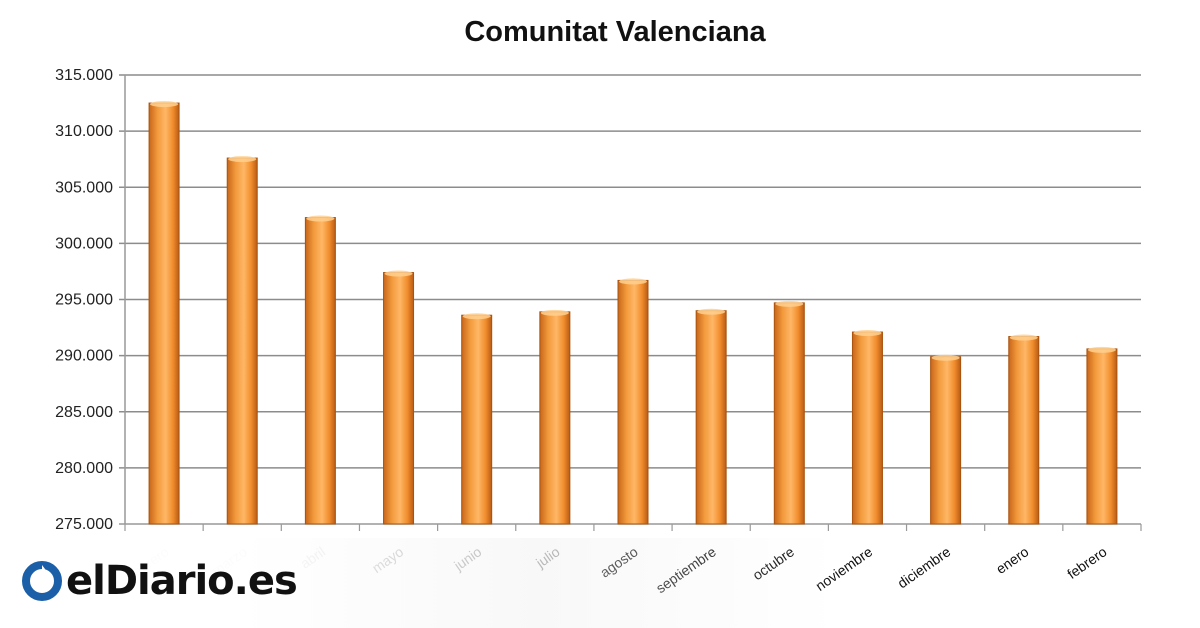 The width and height of the screenshot is (1200, 628). Describe the element at coordinates (923, 567) in the screenshot. I see `x-tick-label: diciembre` at that location.